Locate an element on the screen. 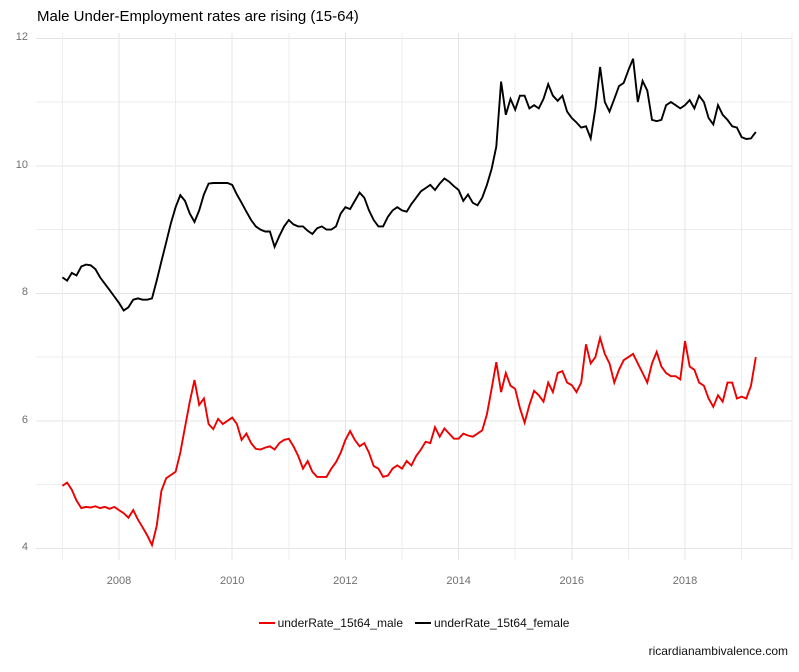 This screenshot has width=799, height=672. caption: ricardianambivalence.com is located at coordinates (718, 651).